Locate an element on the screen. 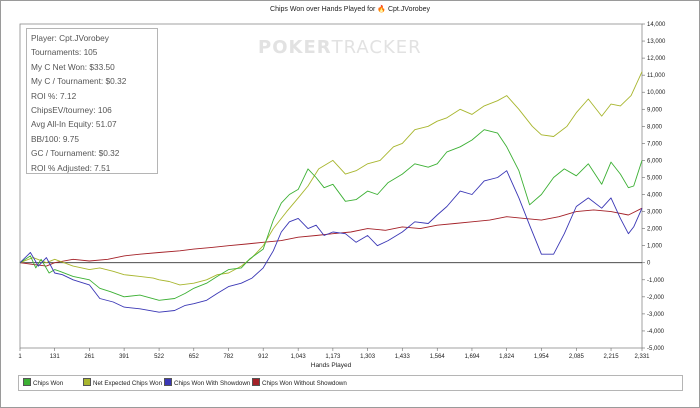  x-tick-label: 1,954 is located at coordinates (542, 357).